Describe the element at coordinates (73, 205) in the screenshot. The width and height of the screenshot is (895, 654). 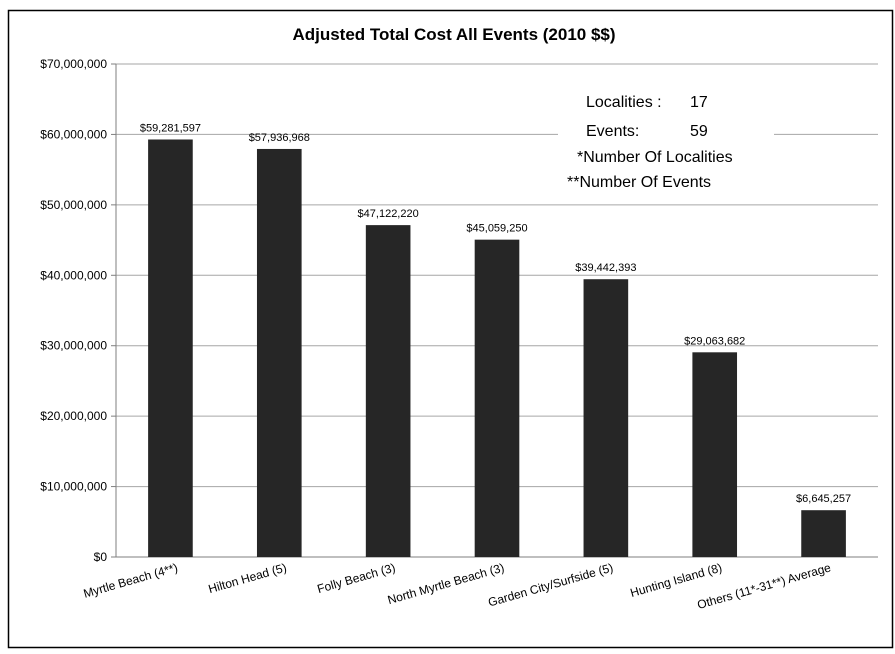
I see `y-tick-label: $50,000,000` at that location.